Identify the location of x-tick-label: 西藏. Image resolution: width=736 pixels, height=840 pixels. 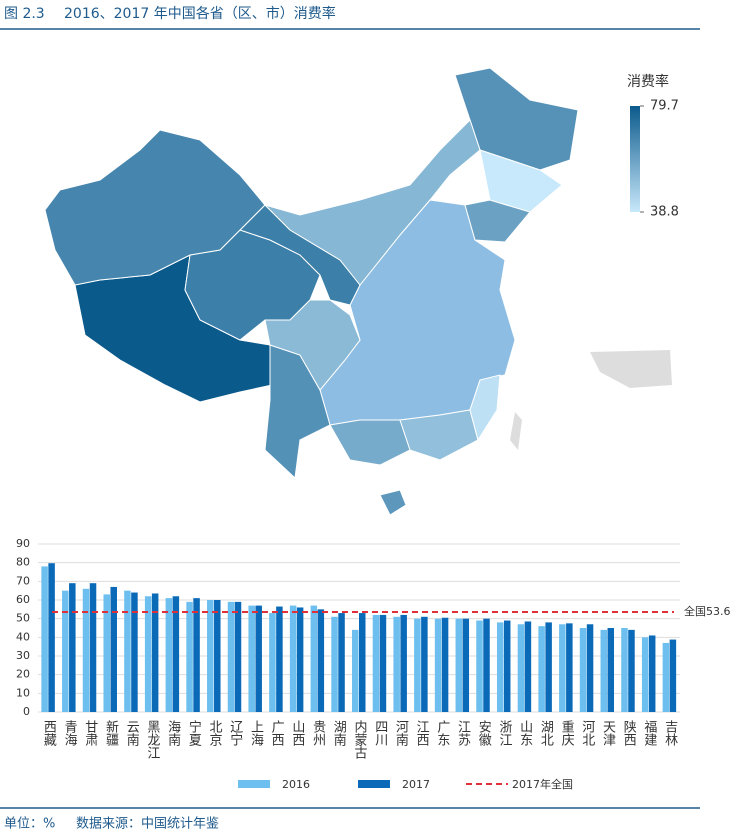
(49, 733).